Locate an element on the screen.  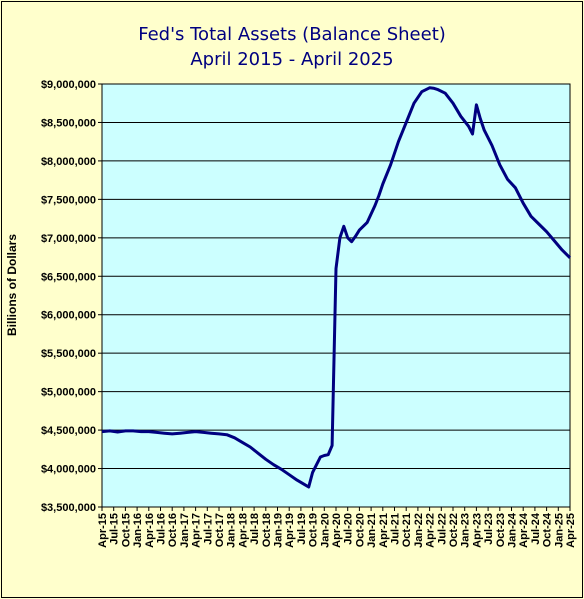
x-tick-label: Jan-24 is located at coordinates (513, 530).